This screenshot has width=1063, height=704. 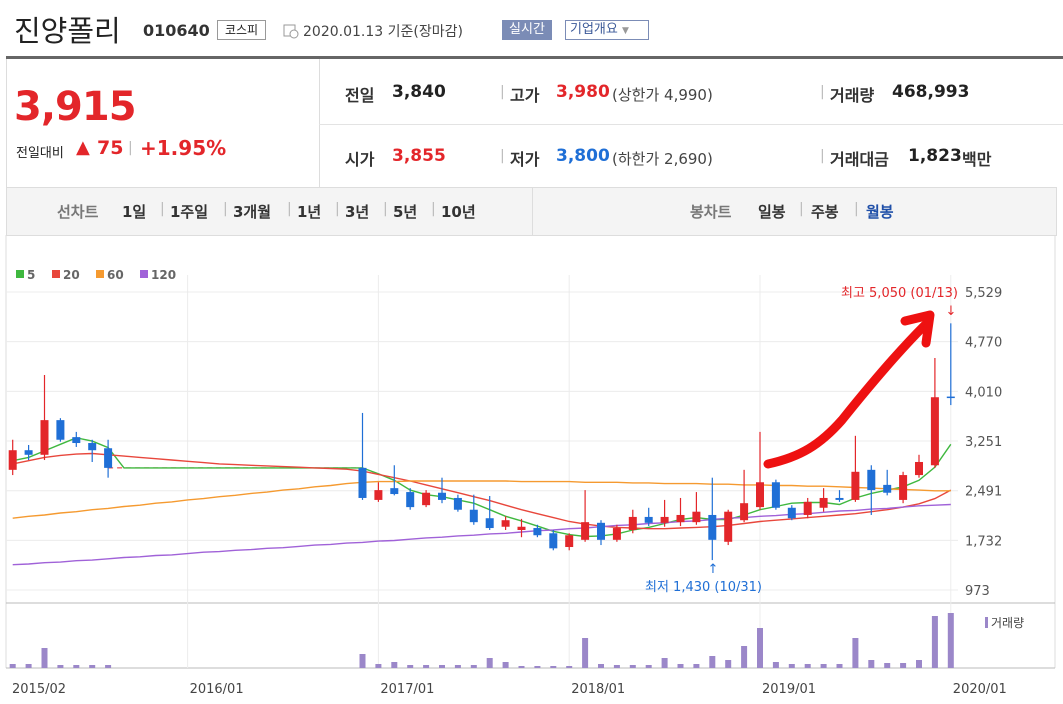 What do you see at coordinates (525, 159) in the screenshot?
I see `label: 저가` at bounding box center [525, 159].